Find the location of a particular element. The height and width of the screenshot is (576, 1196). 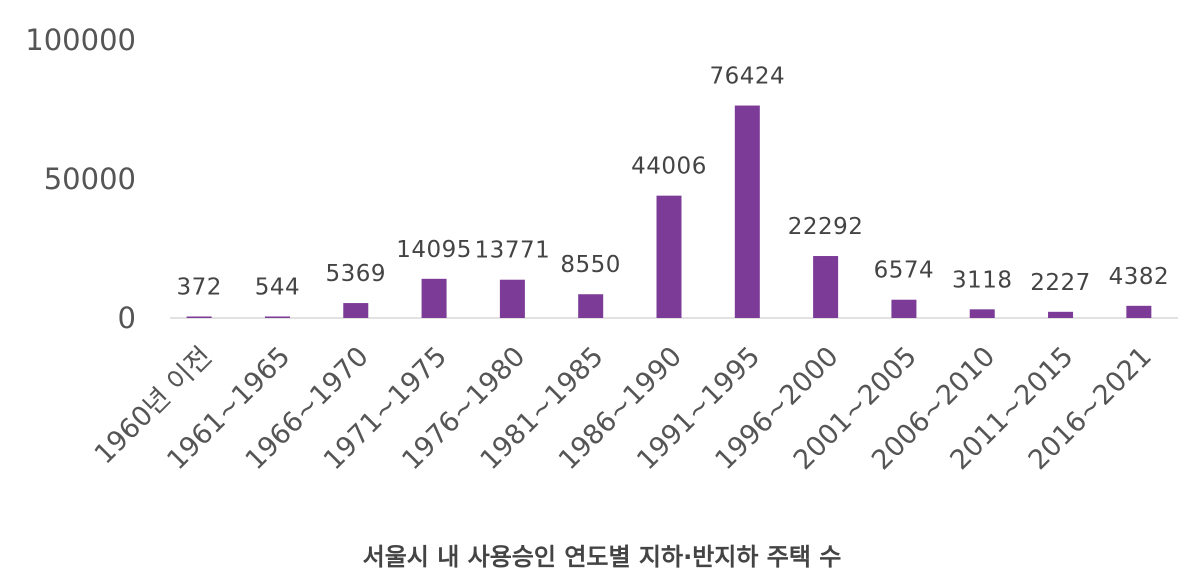

y-tick-label: 100000 is located at coordinates (80, 40).